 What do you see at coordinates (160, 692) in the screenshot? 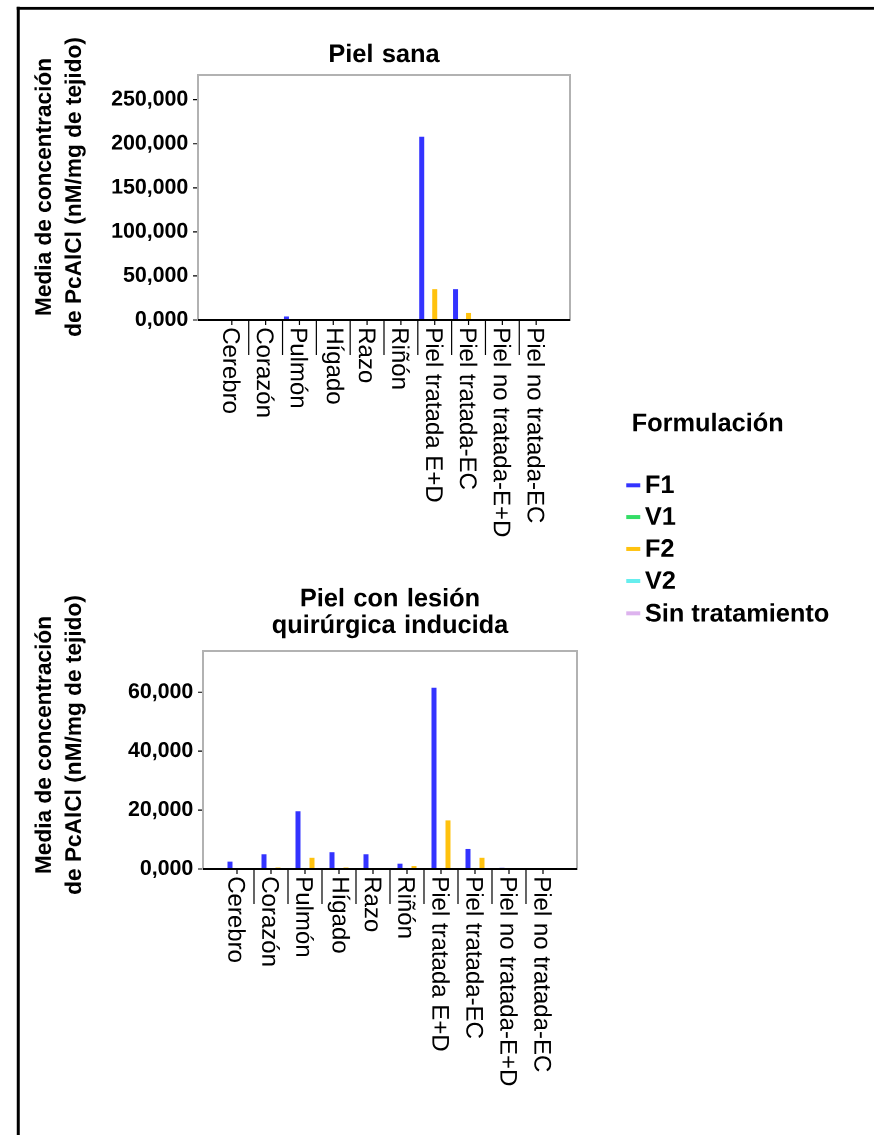
I see `y-tick-label: 60,000` at bounding box center [160, 692].